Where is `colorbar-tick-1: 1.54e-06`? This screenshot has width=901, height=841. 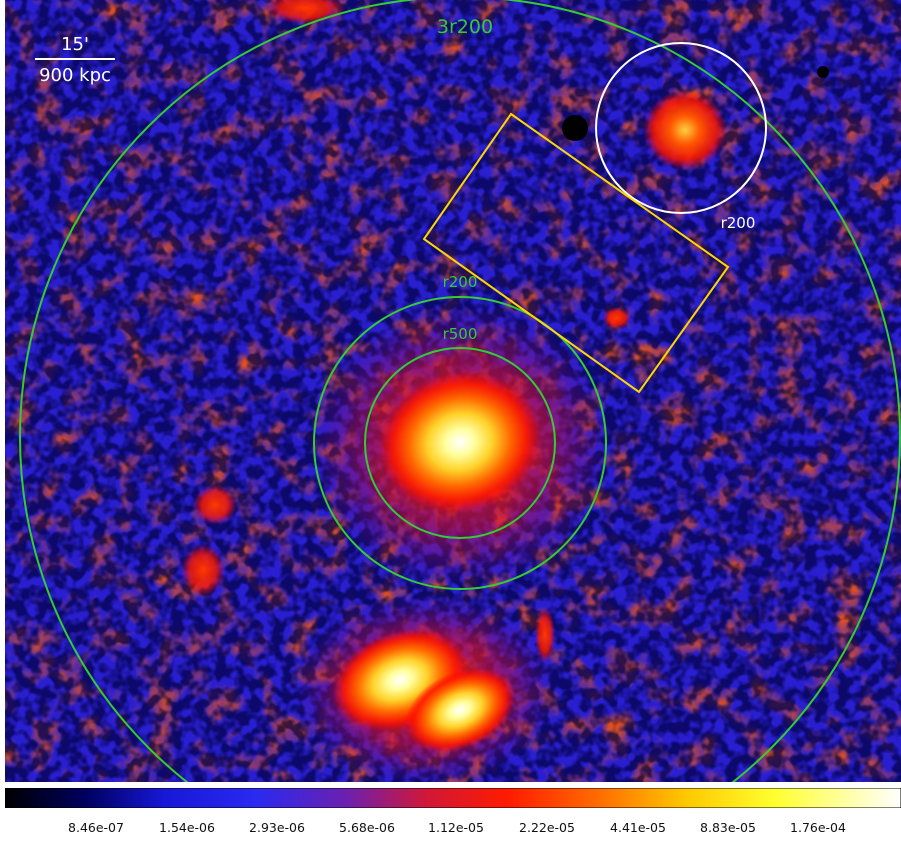 colorbar-tick-1: 1.54e-06 is located at coordinates (187, 827).